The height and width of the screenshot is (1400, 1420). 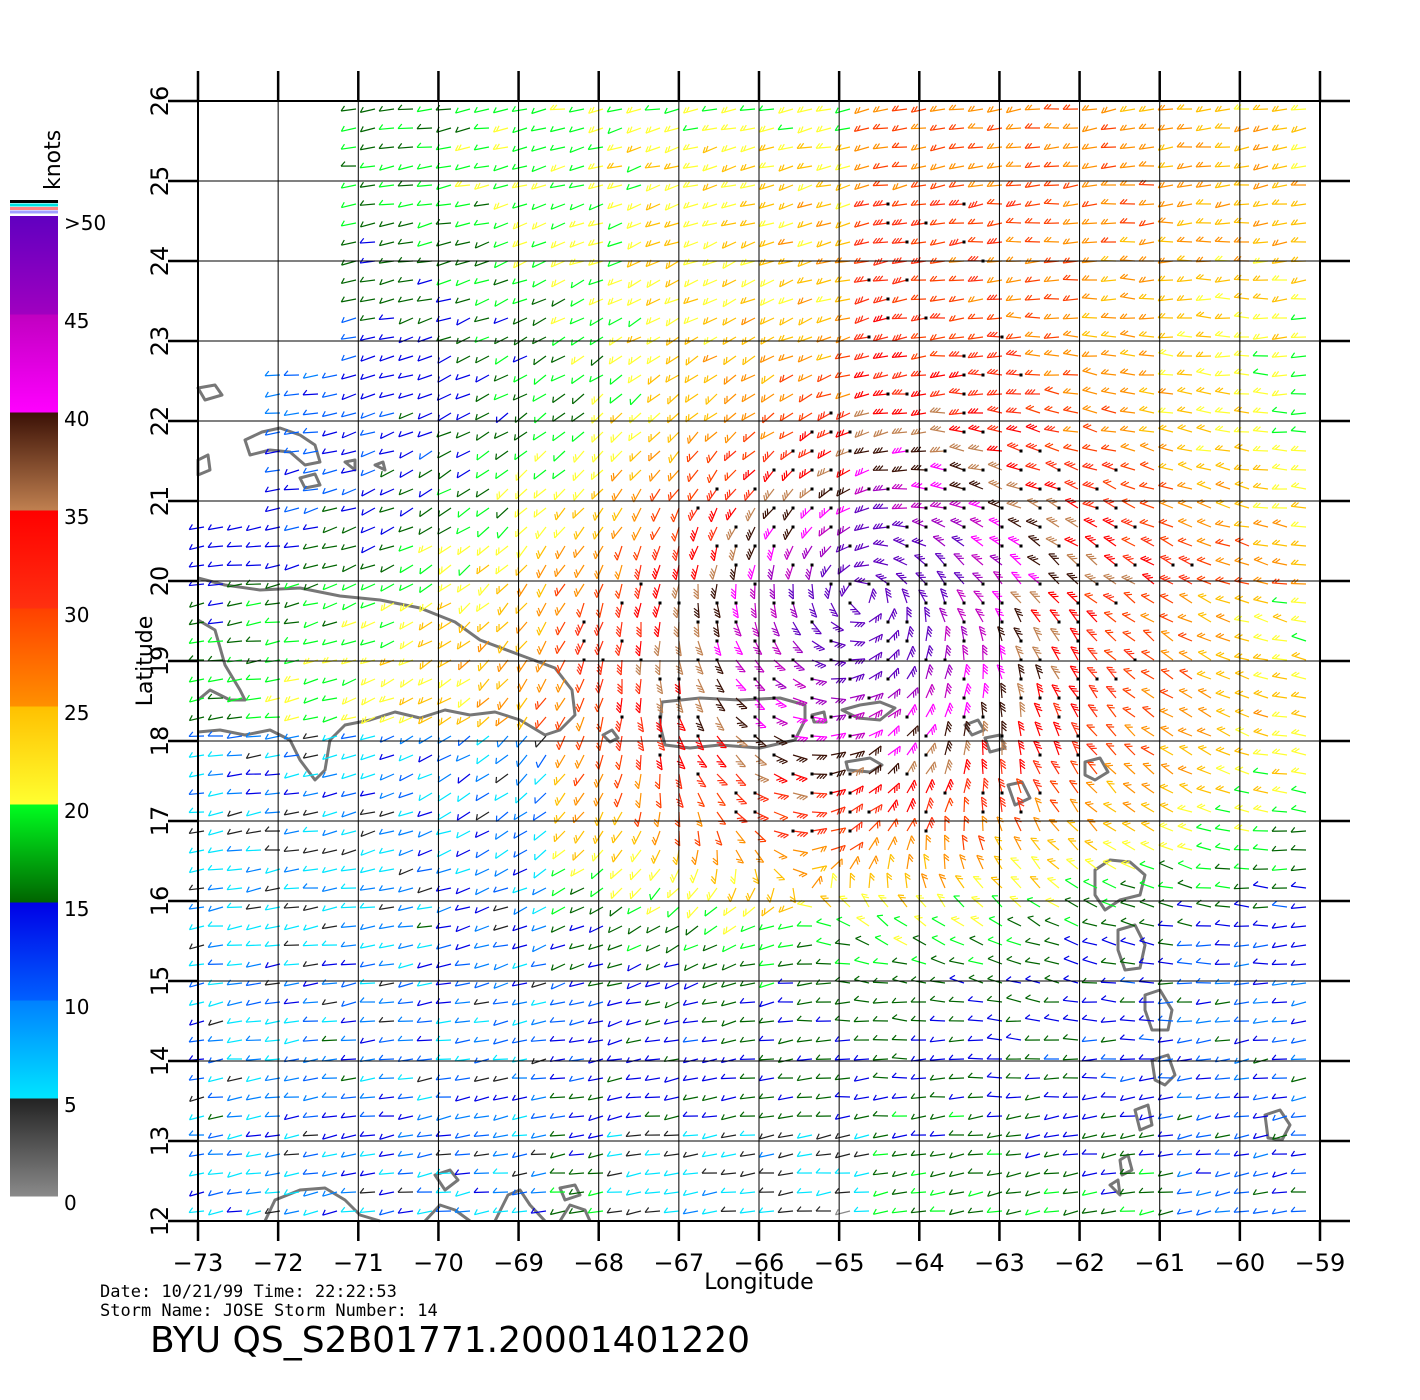 What do you see at coordinates (278, 1263) in the screenshot?
I see `longitude-tick-label: −72` at bounding box center [278, 1263].